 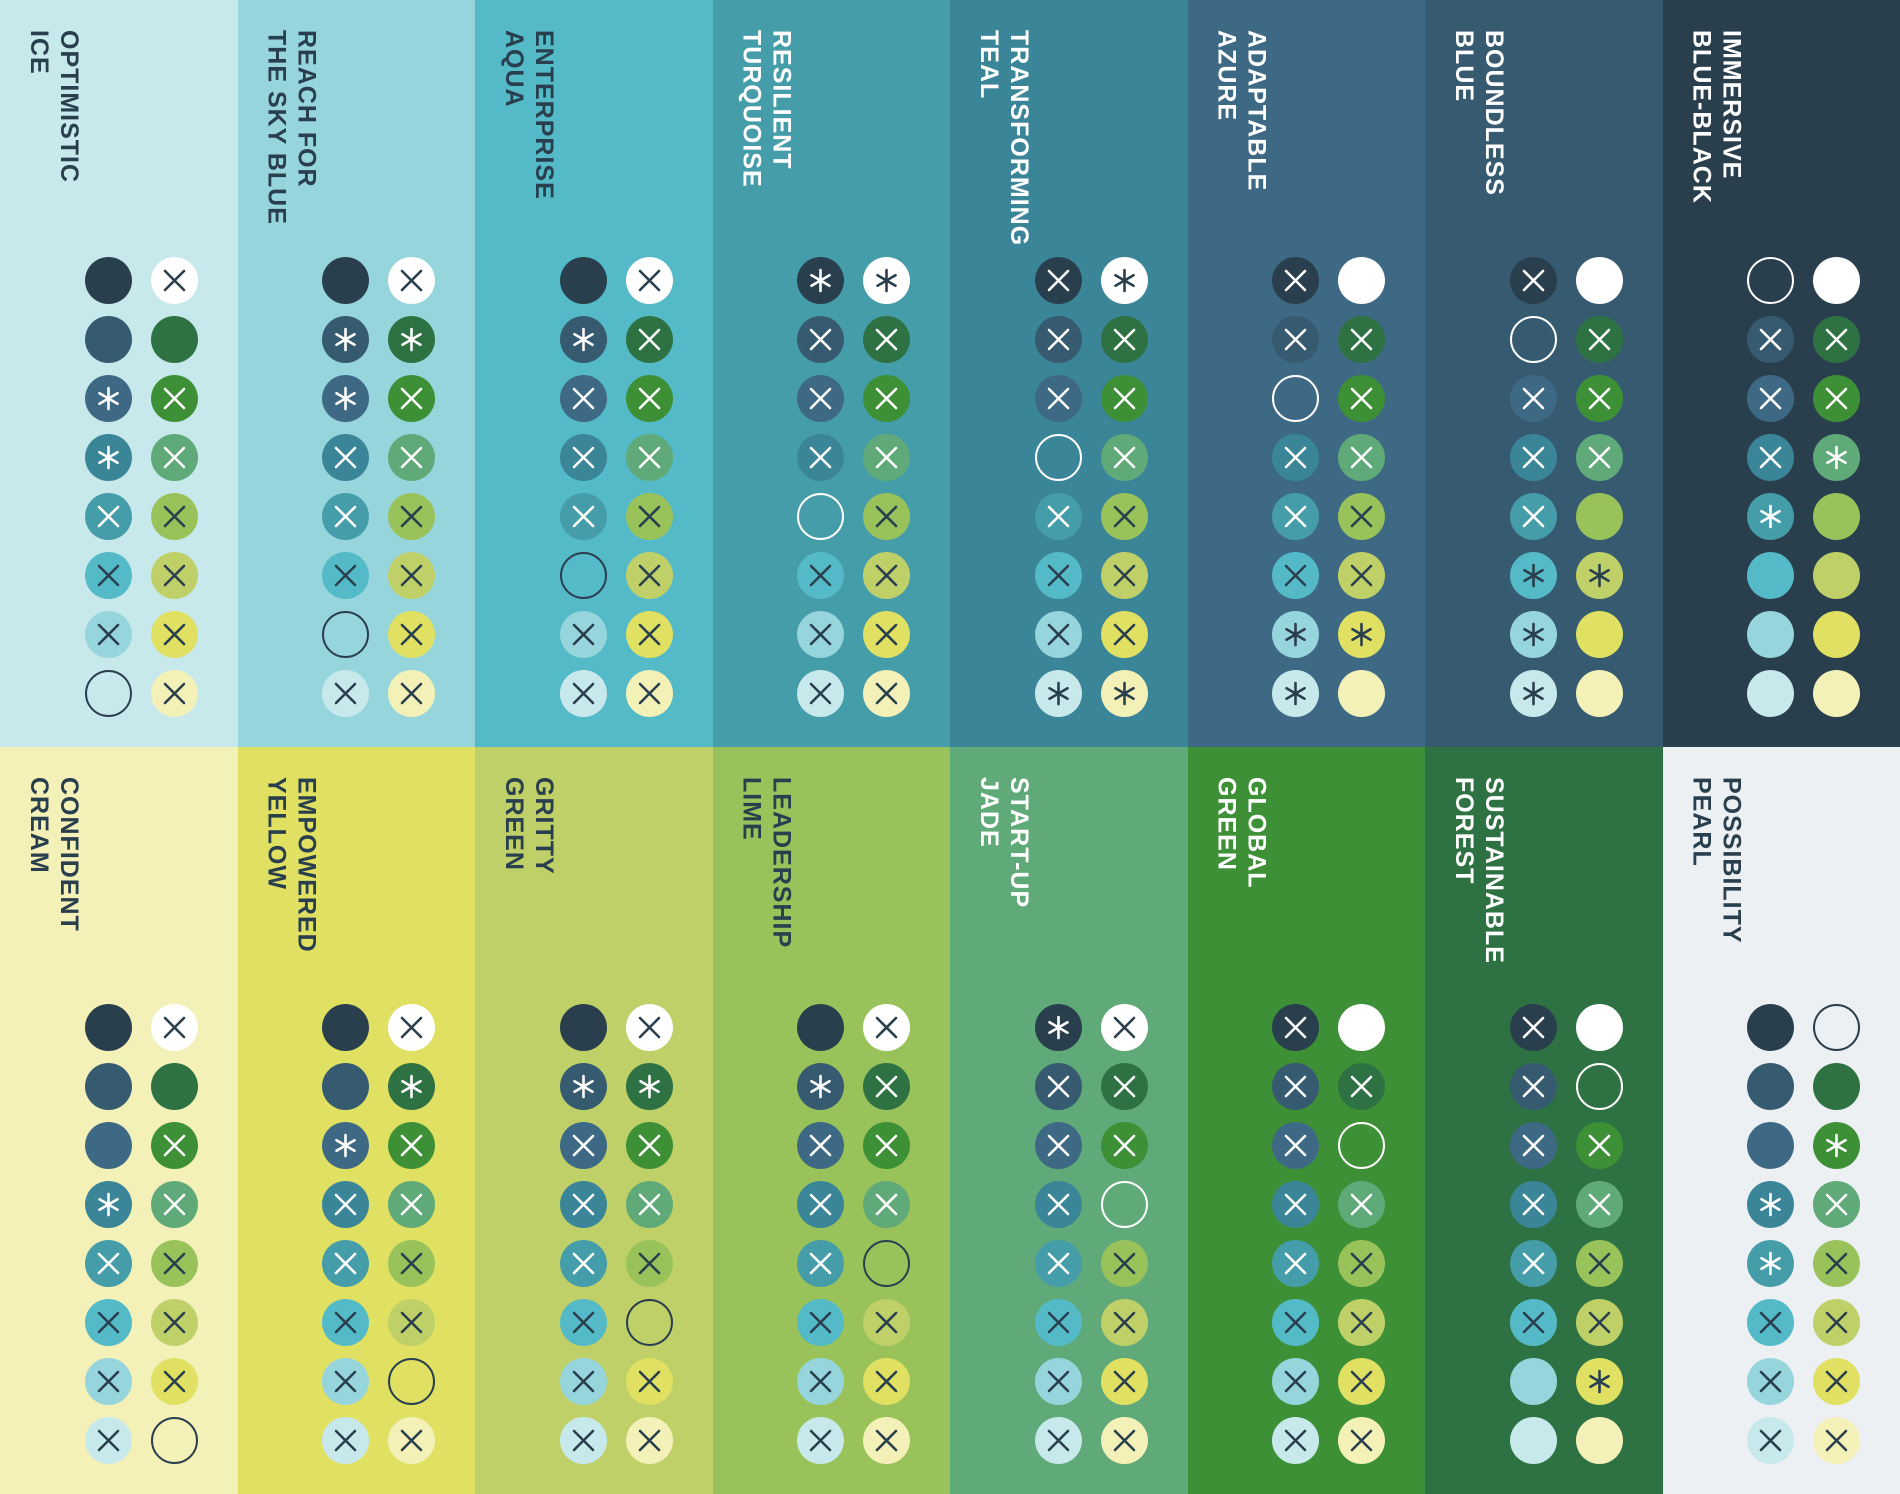 What do you see at coordinates (357, 373) in the screenshot?
I see `palette-panel-reach-for-the-sky-blue: REACH FOR THE SKY BLUE` at bounding box center [357, 373].